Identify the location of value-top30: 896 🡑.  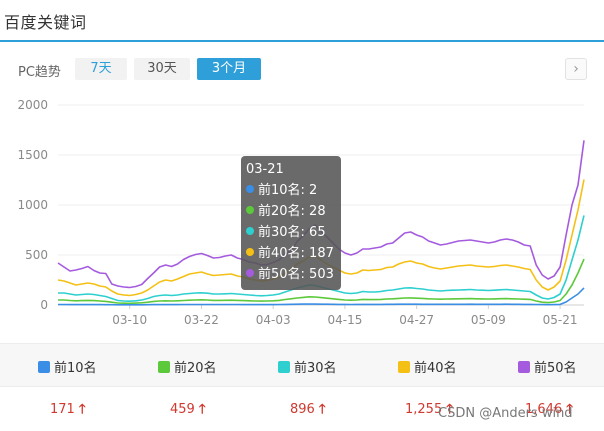
(308, 411).